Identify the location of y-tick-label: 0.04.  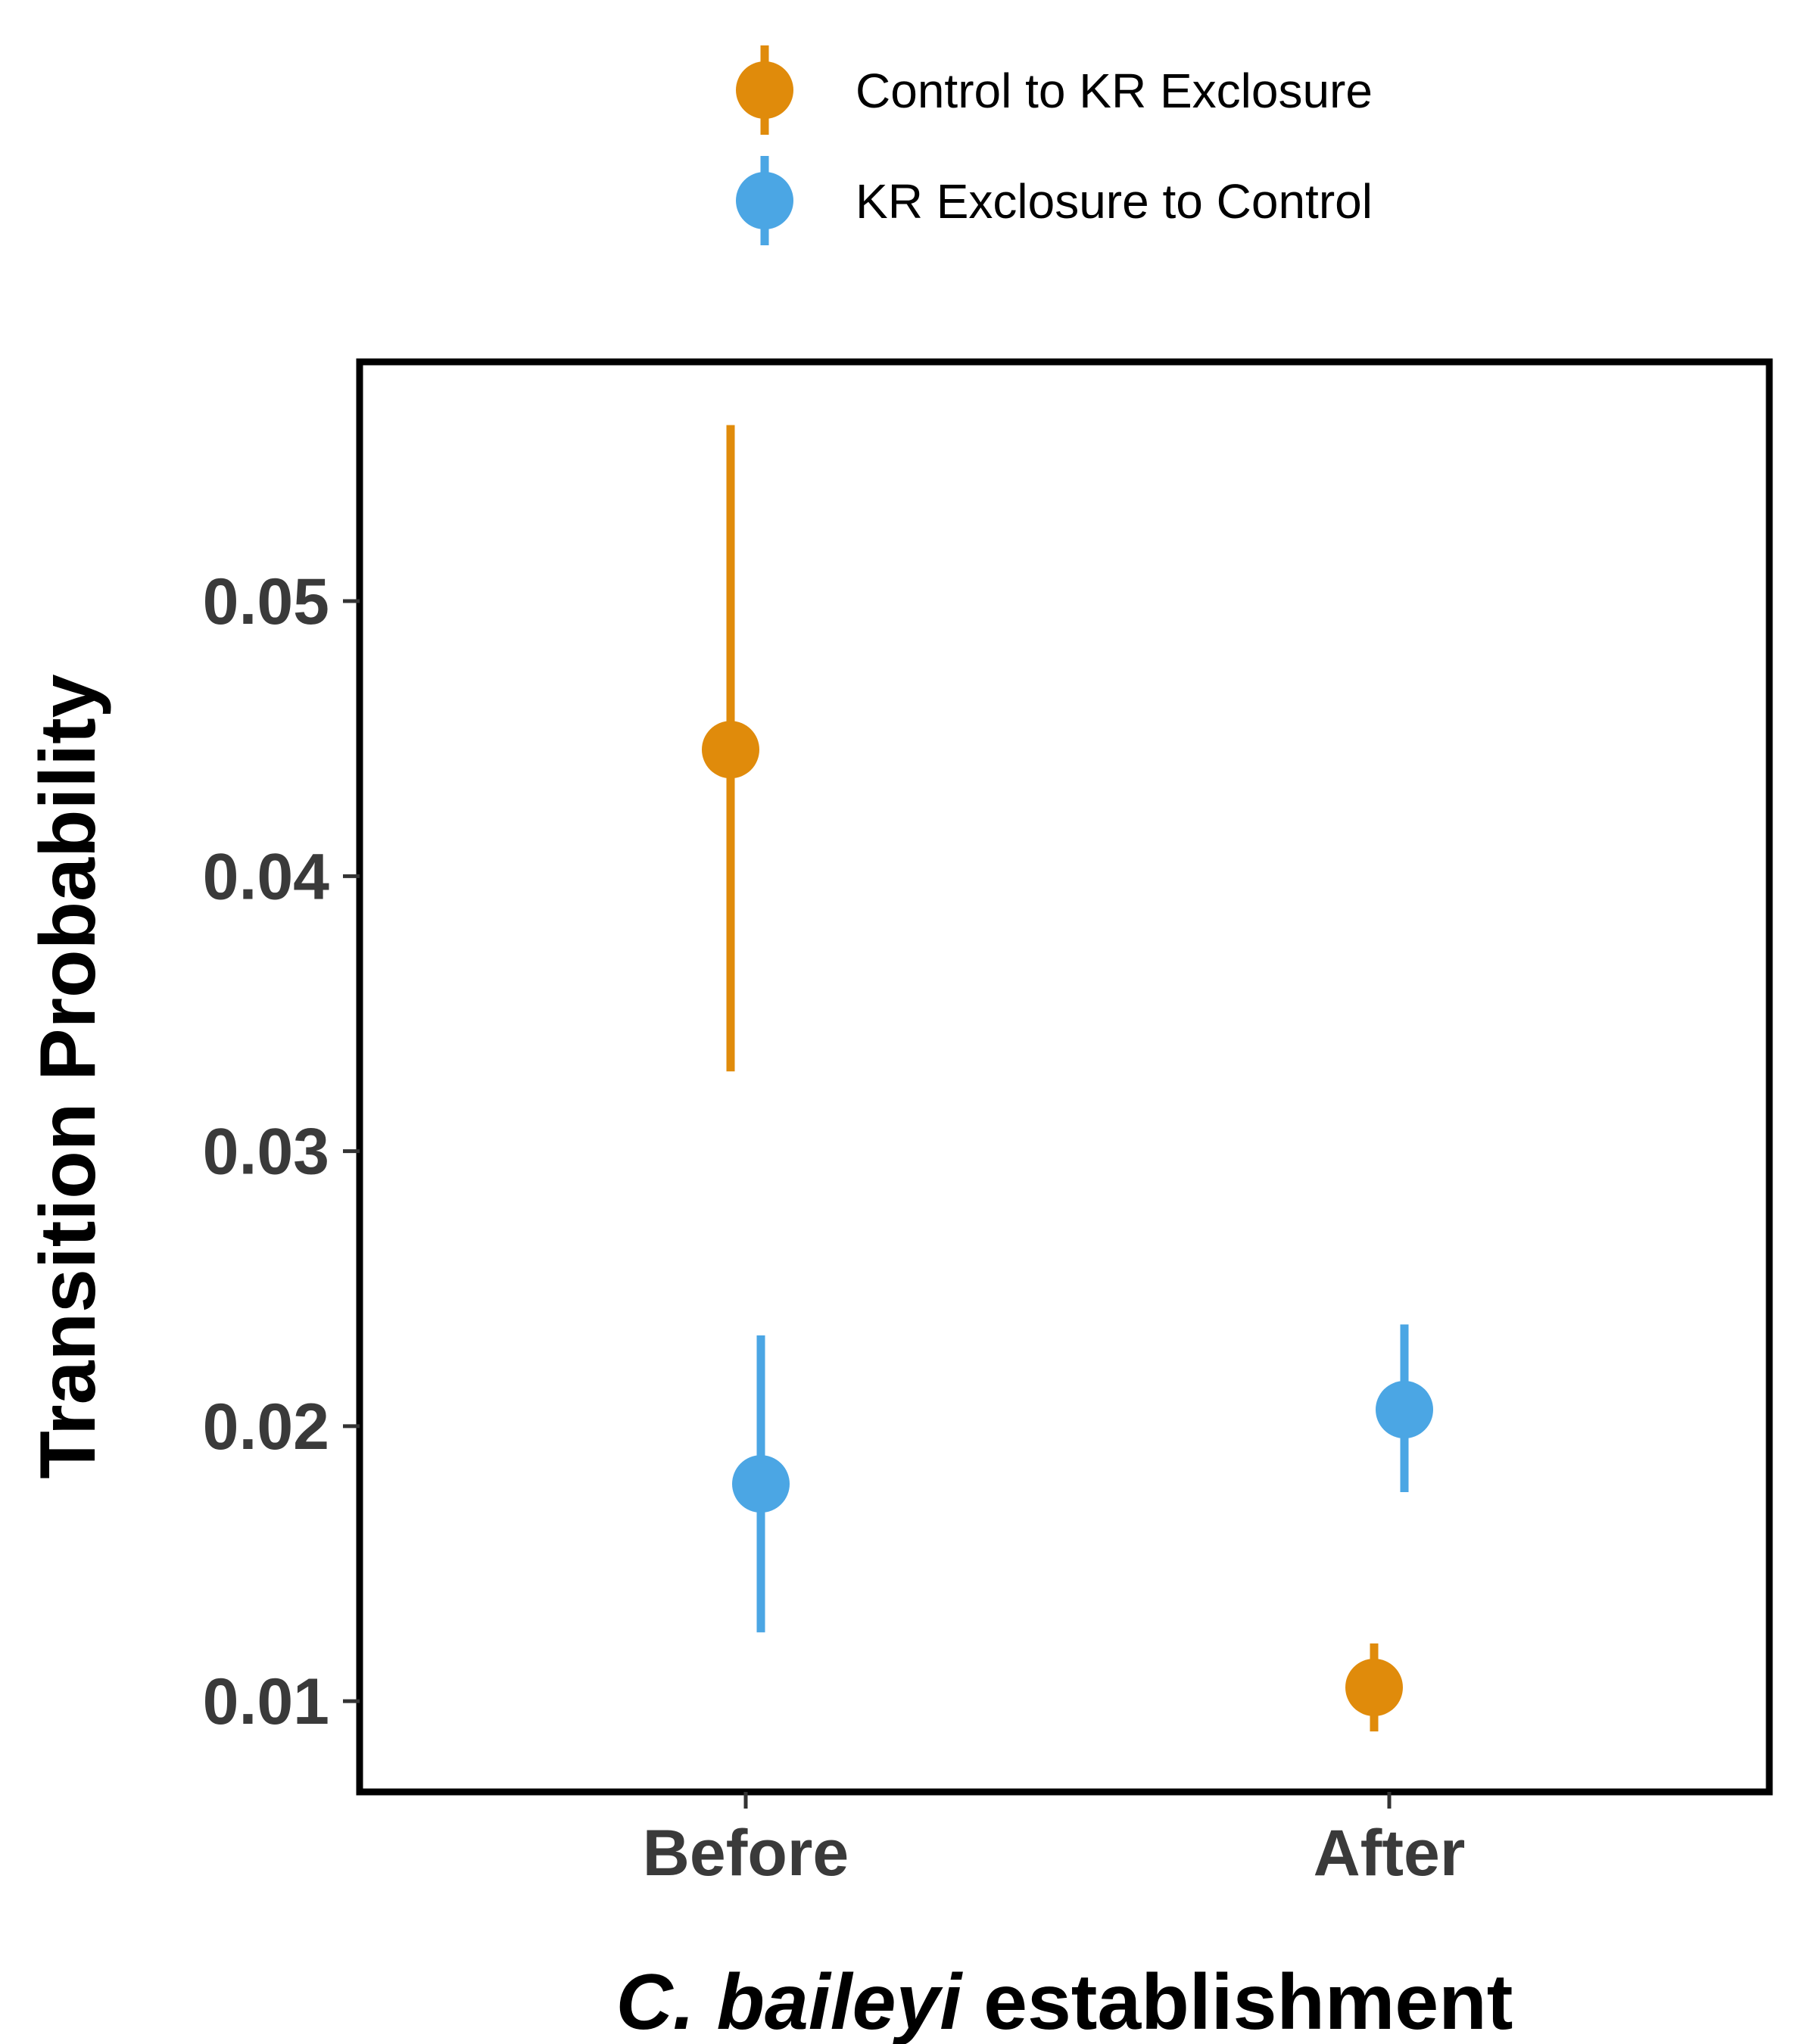
(266, 876).